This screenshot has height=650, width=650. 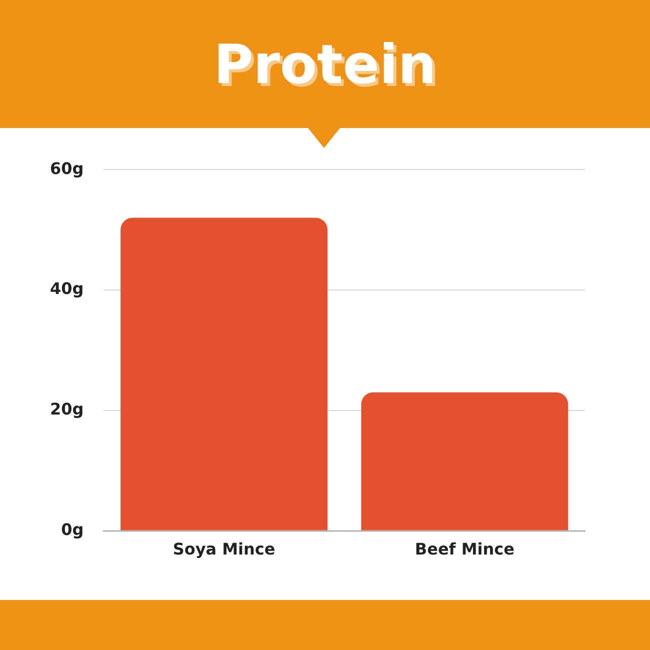 I want to click on y-tick-label: 40g, so click(x=67, y=288).